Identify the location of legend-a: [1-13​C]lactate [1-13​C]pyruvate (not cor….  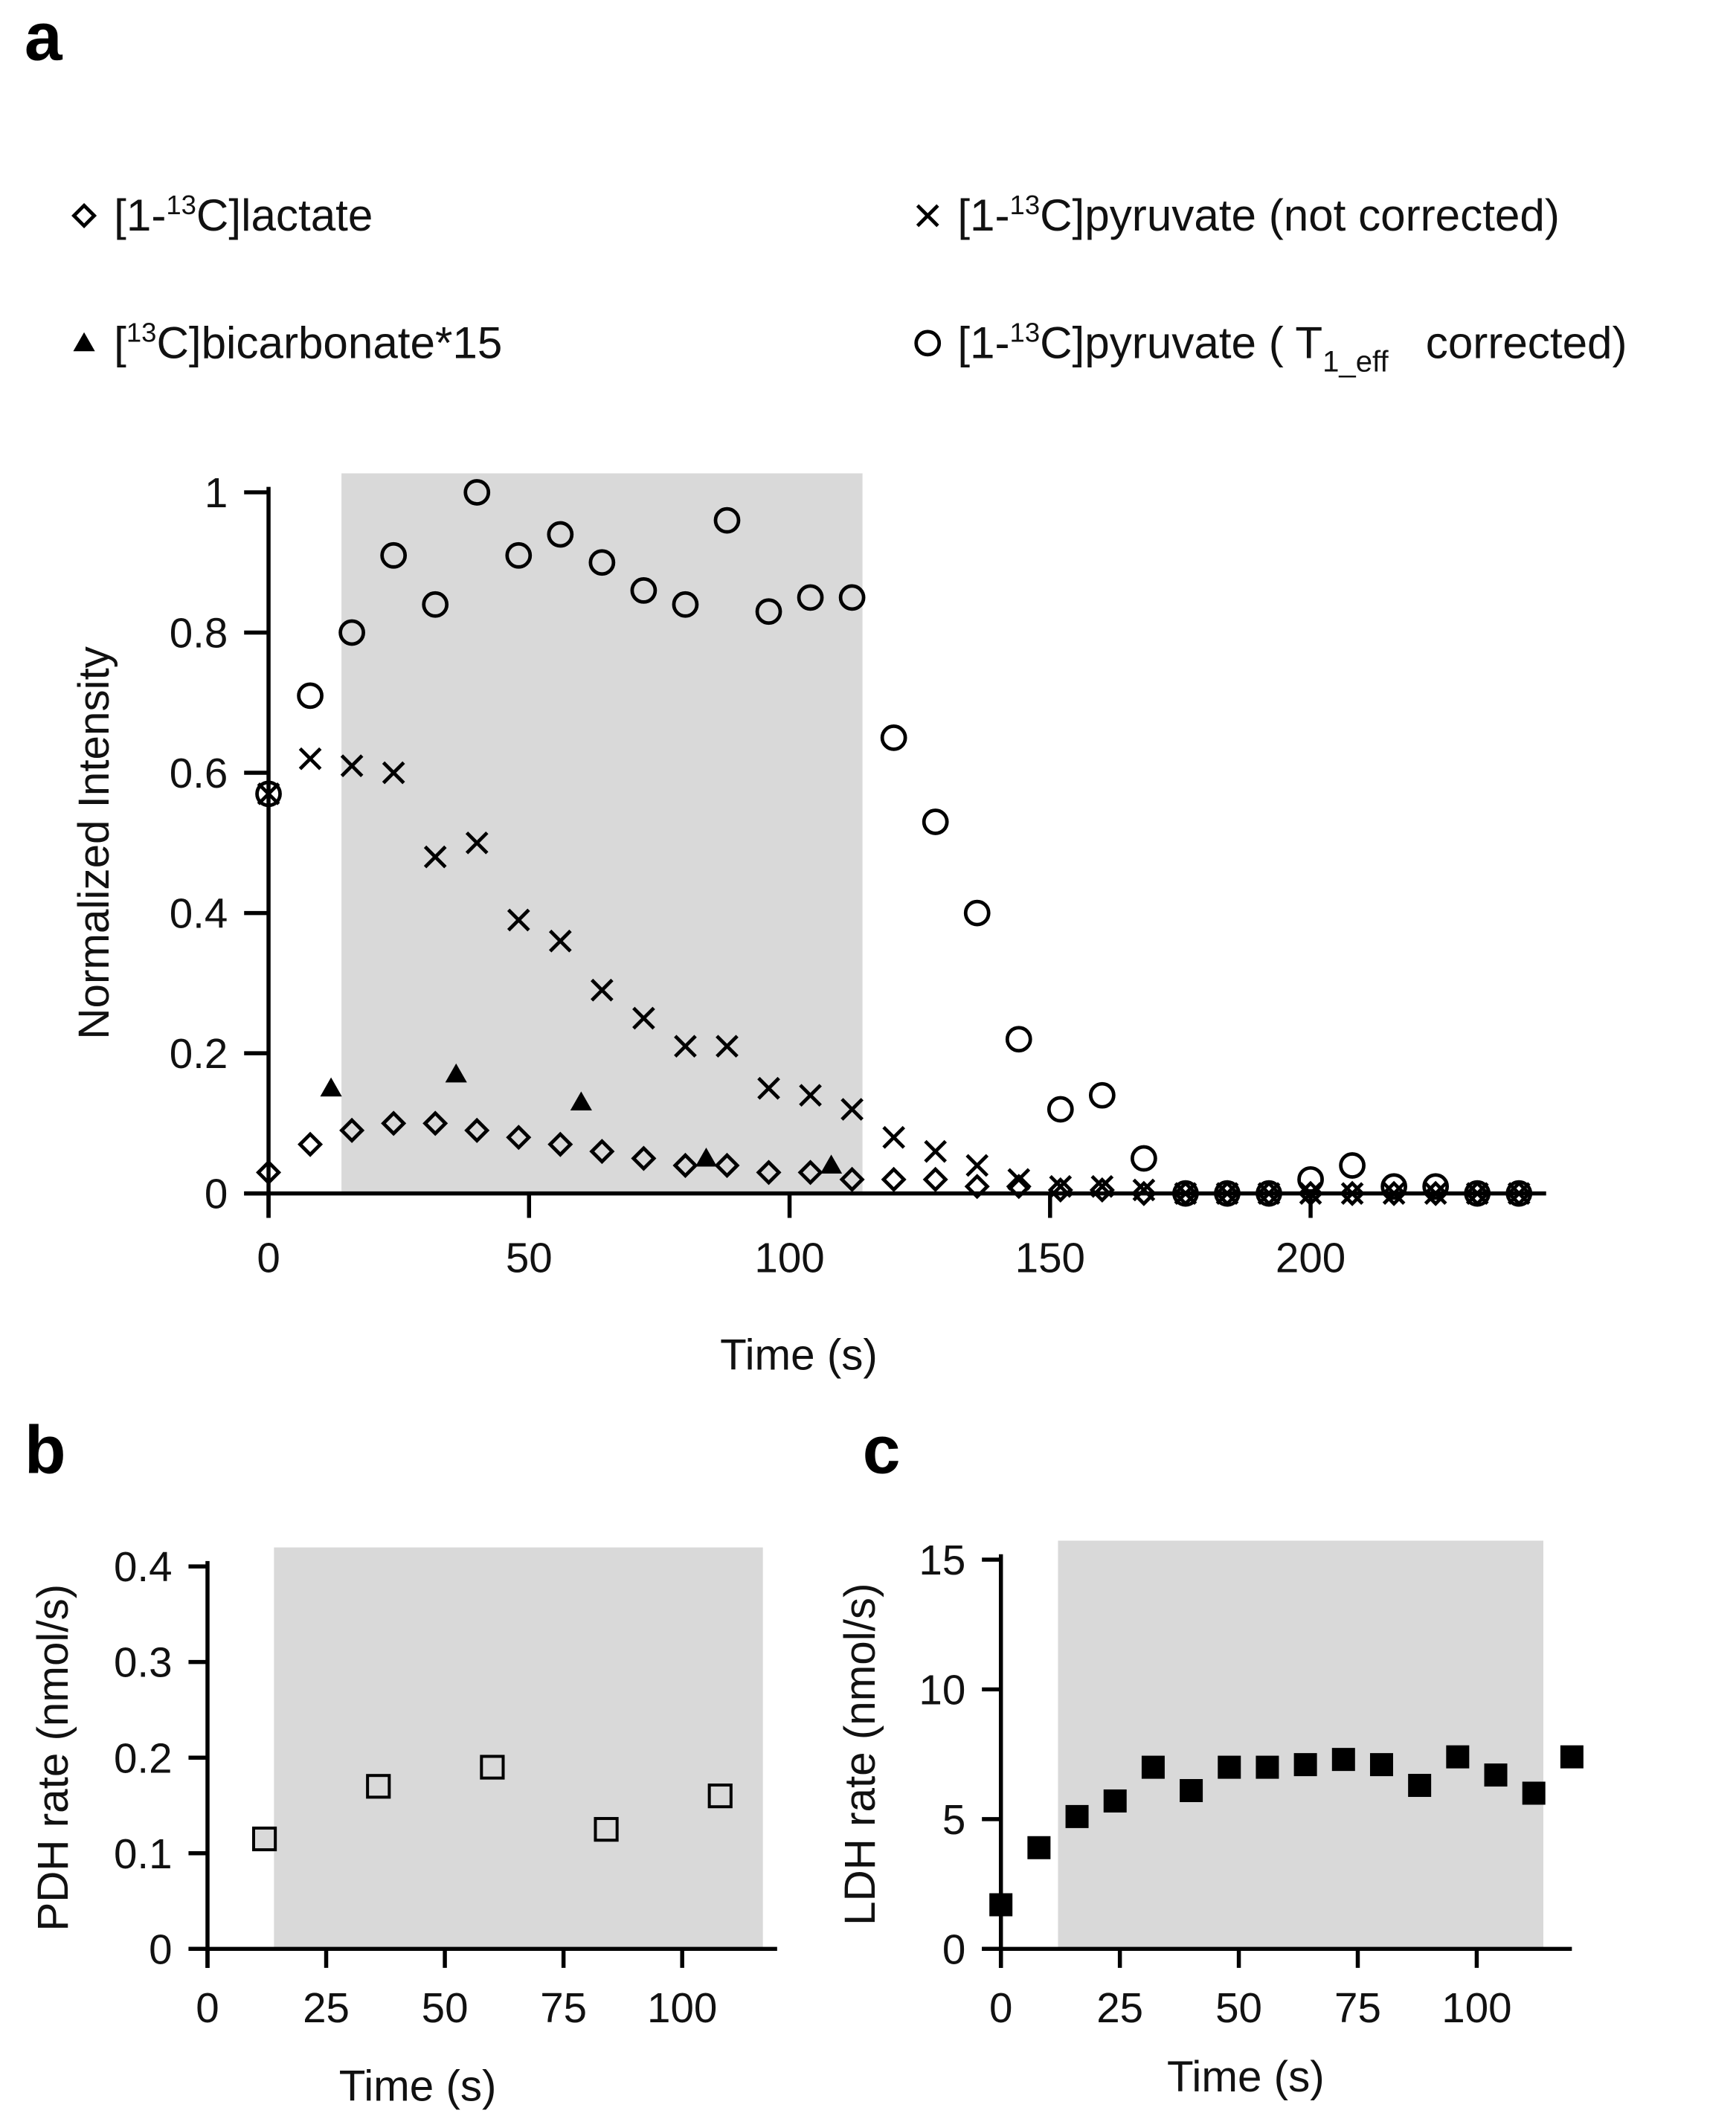
(849, 284).